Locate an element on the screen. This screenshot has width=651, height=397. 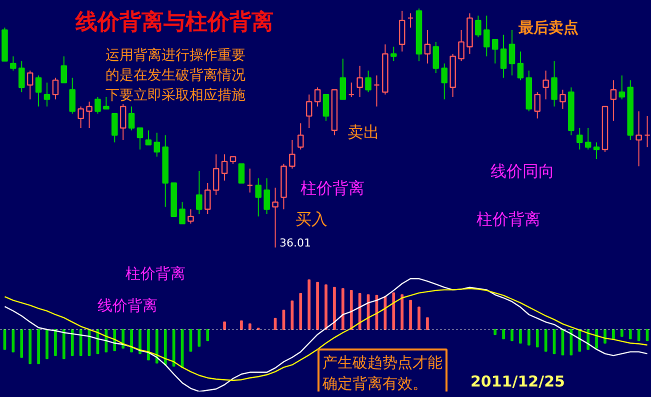
annotation: 线价背离 is located at coordinates (128, 305).